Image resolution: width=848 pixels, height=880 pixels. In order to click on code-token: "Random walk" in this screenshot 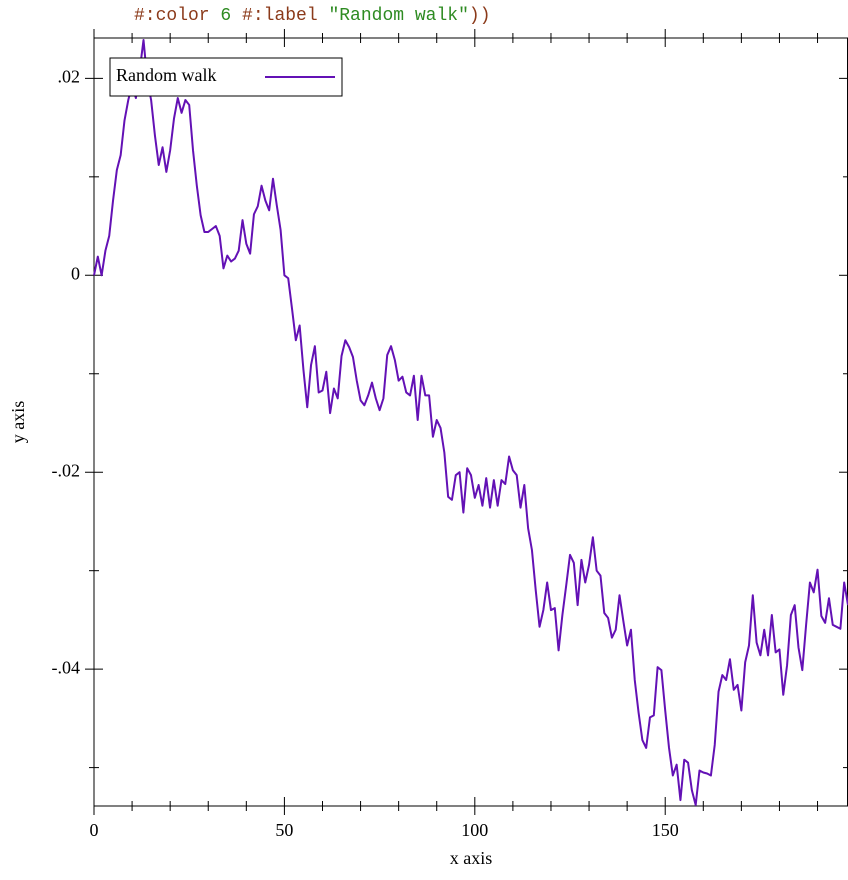, I will do `click(398, 16)`.